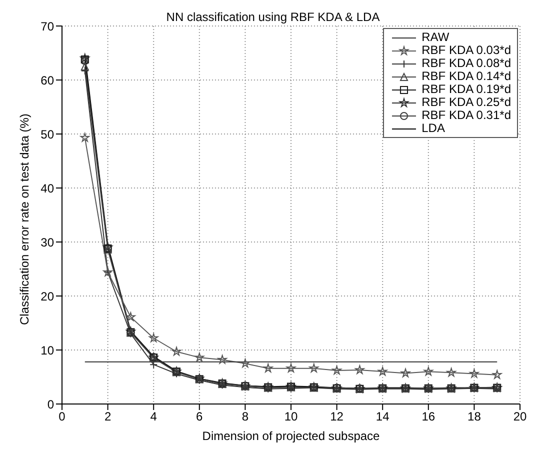 Image resolution: width=538 pixels, height=450 pixels. I want to click on legend-label: RBF KDA 0.31*d, so click(466, 115).